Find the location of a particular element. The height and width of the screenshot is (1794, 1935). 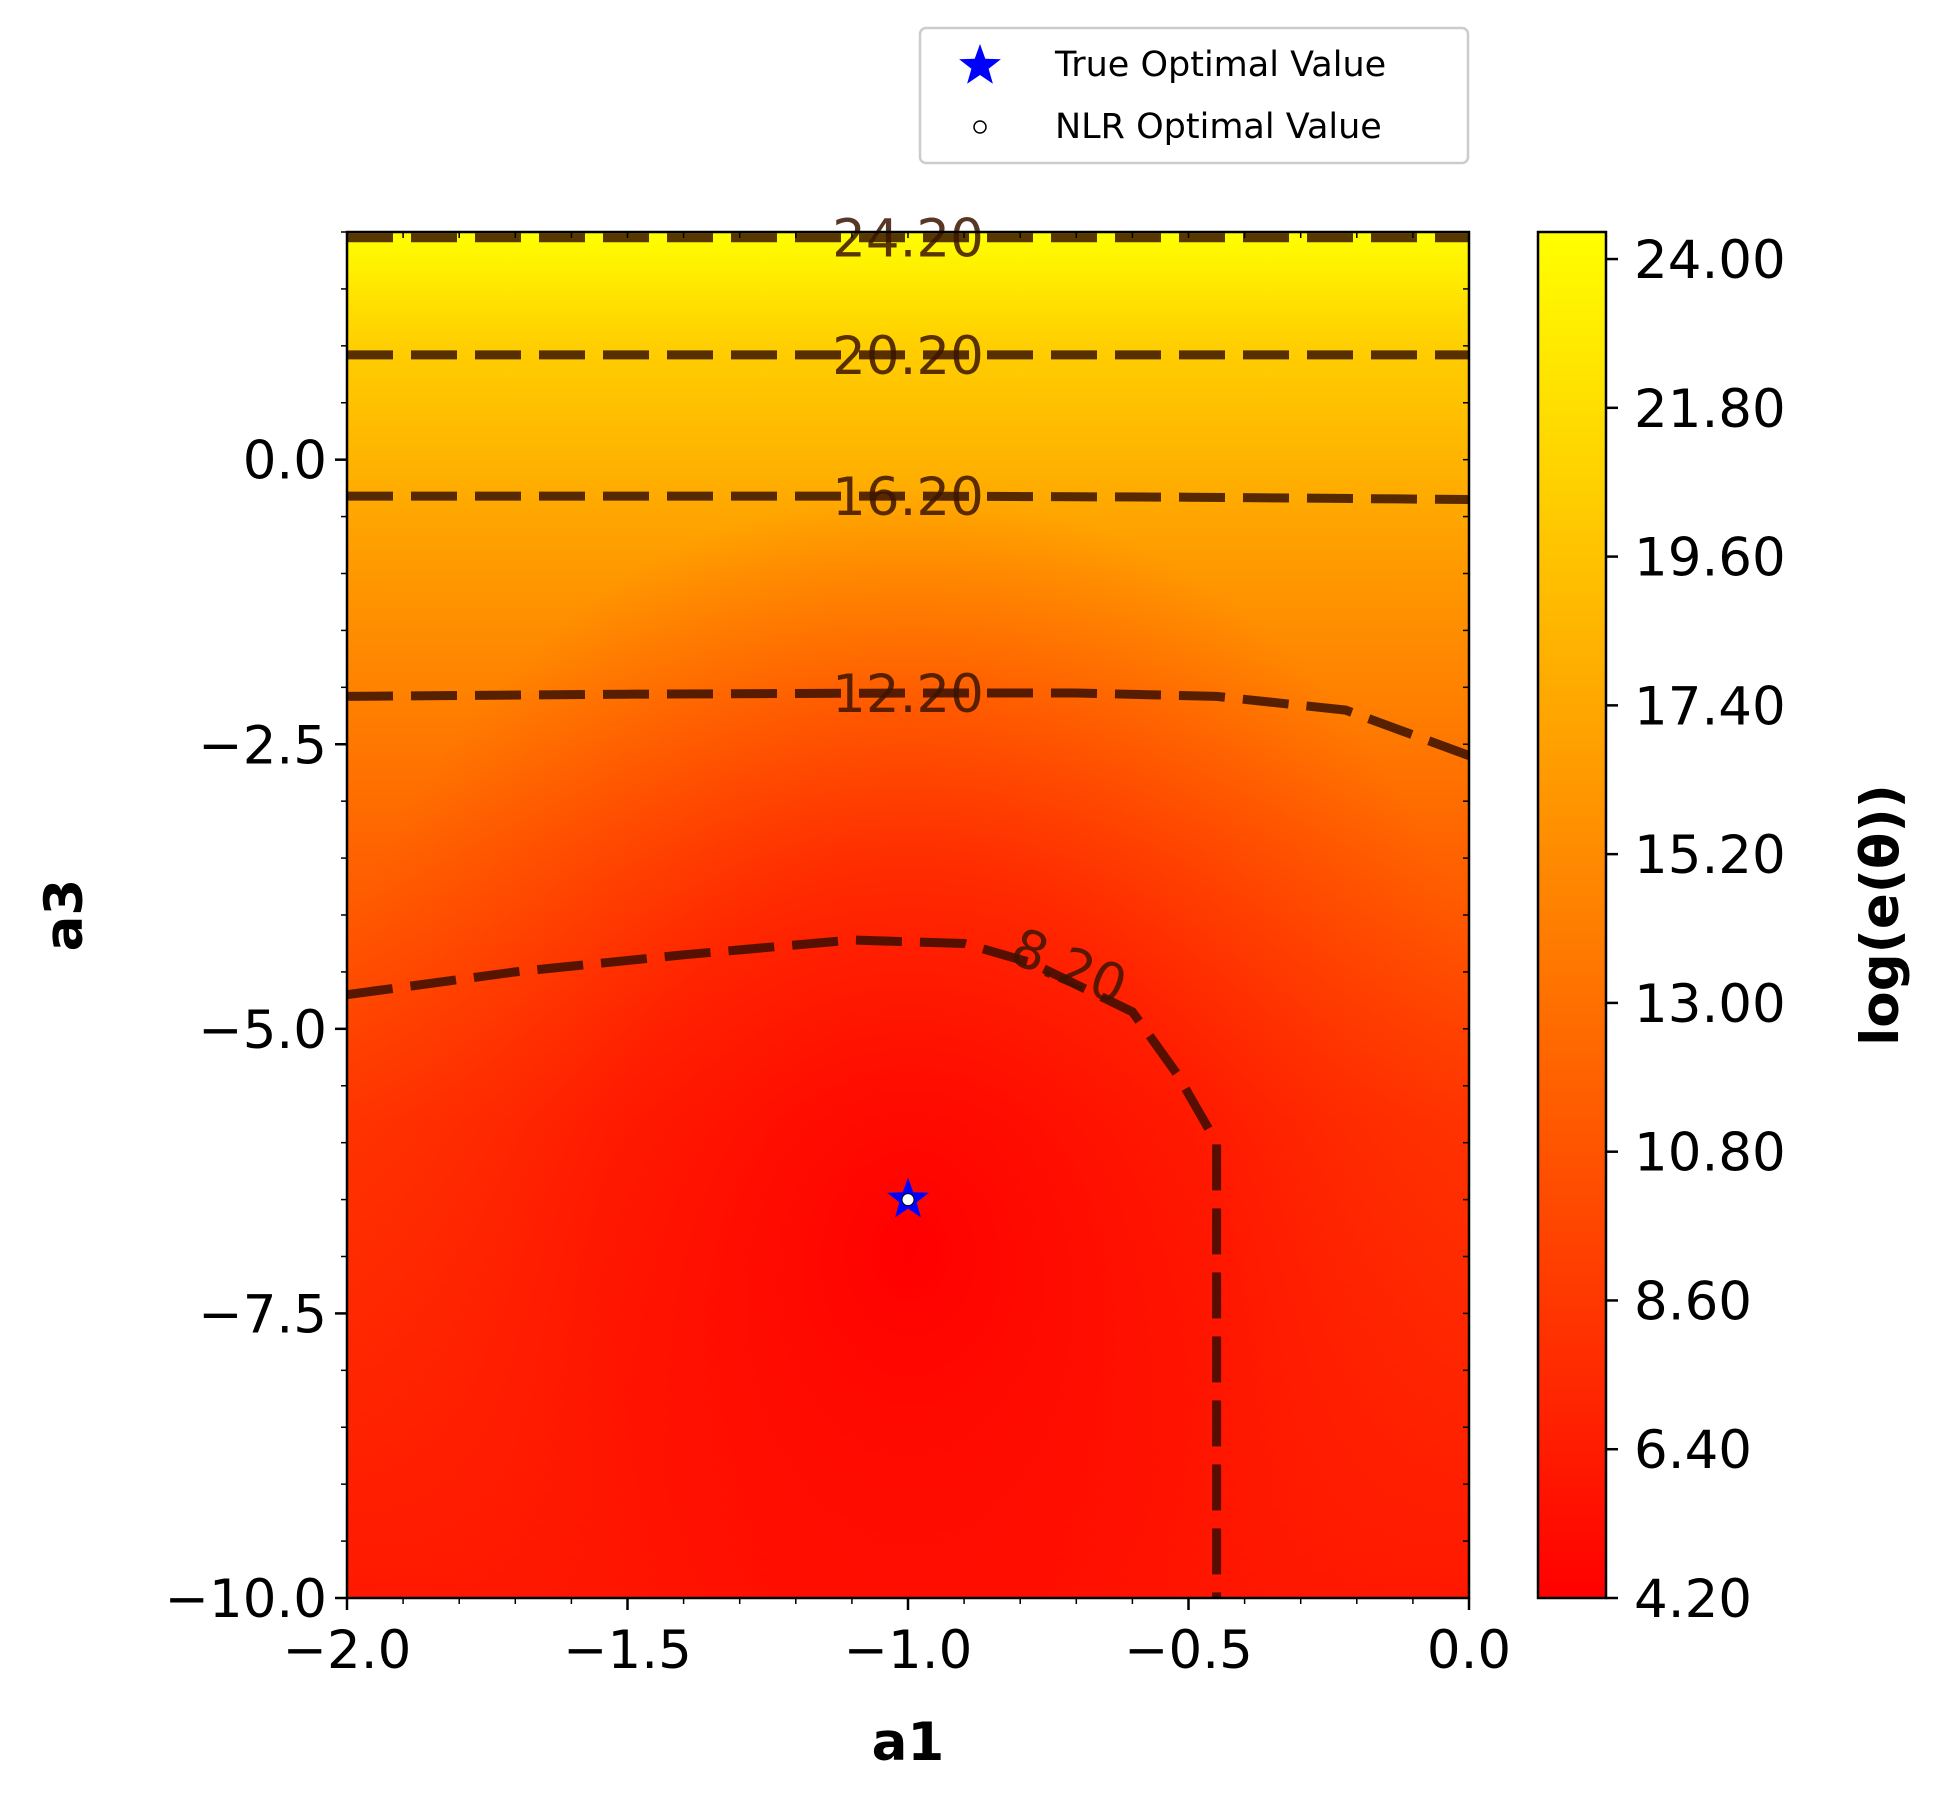

contour-label-20.20: 20.20 is located at coordinates (908, 356).